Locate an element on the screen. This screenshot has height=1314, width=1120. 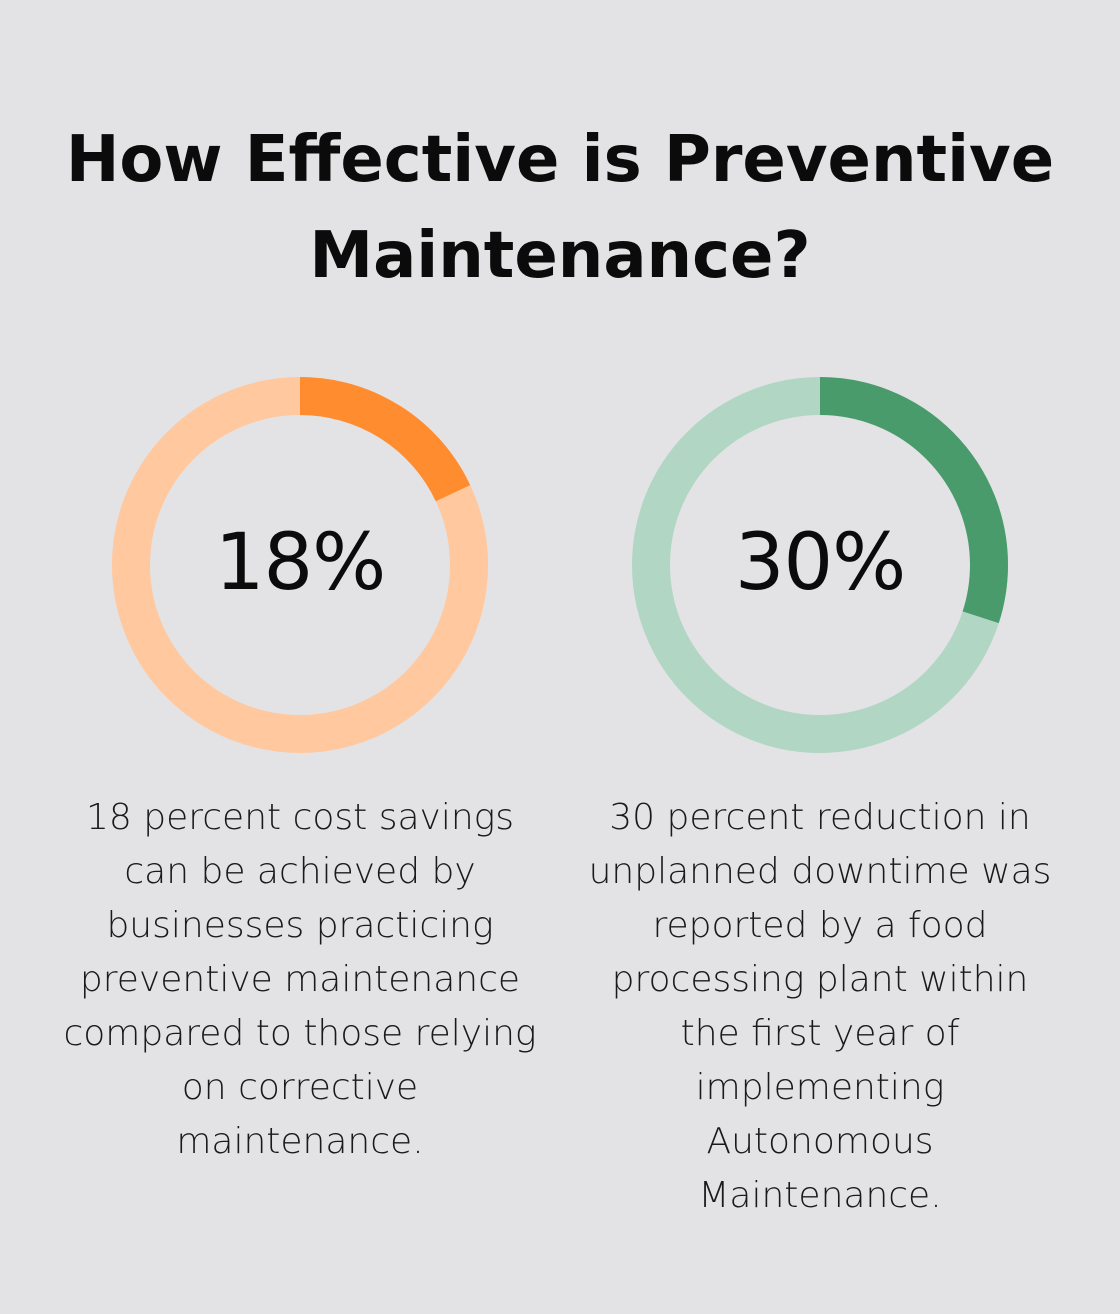
description-line: Autonomous is located at coordinates (820, 1141).